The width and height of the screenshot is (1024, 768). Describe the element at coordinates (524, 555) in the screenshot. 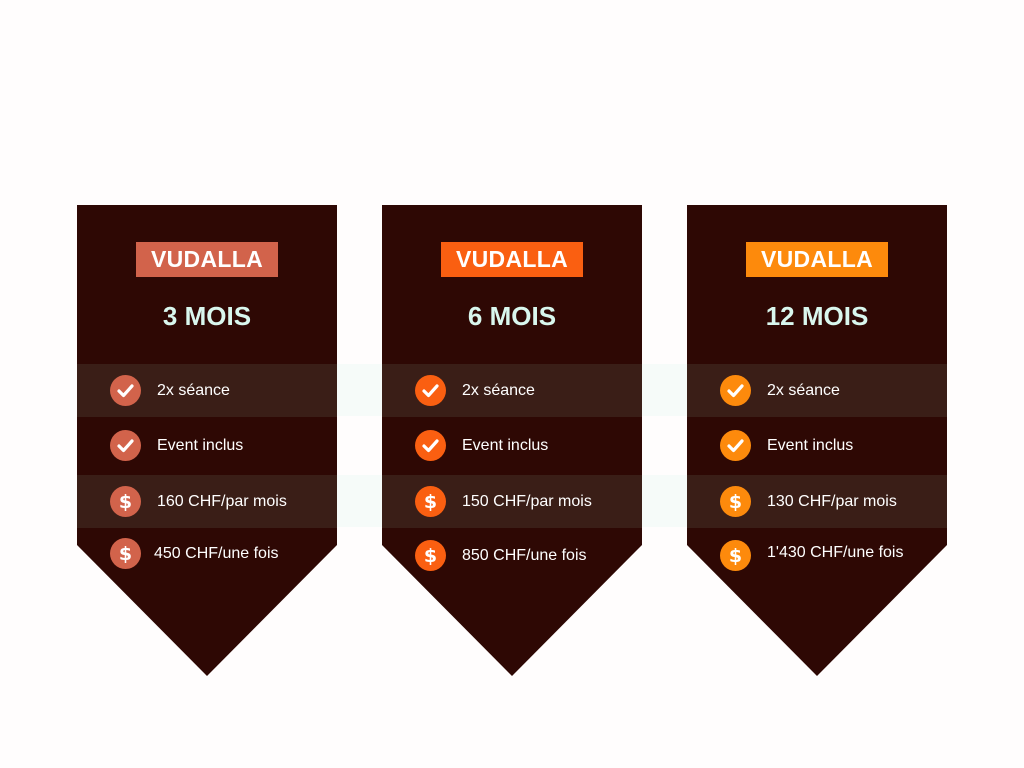

I see `price-label: 850 CHF/une fois` at that location.